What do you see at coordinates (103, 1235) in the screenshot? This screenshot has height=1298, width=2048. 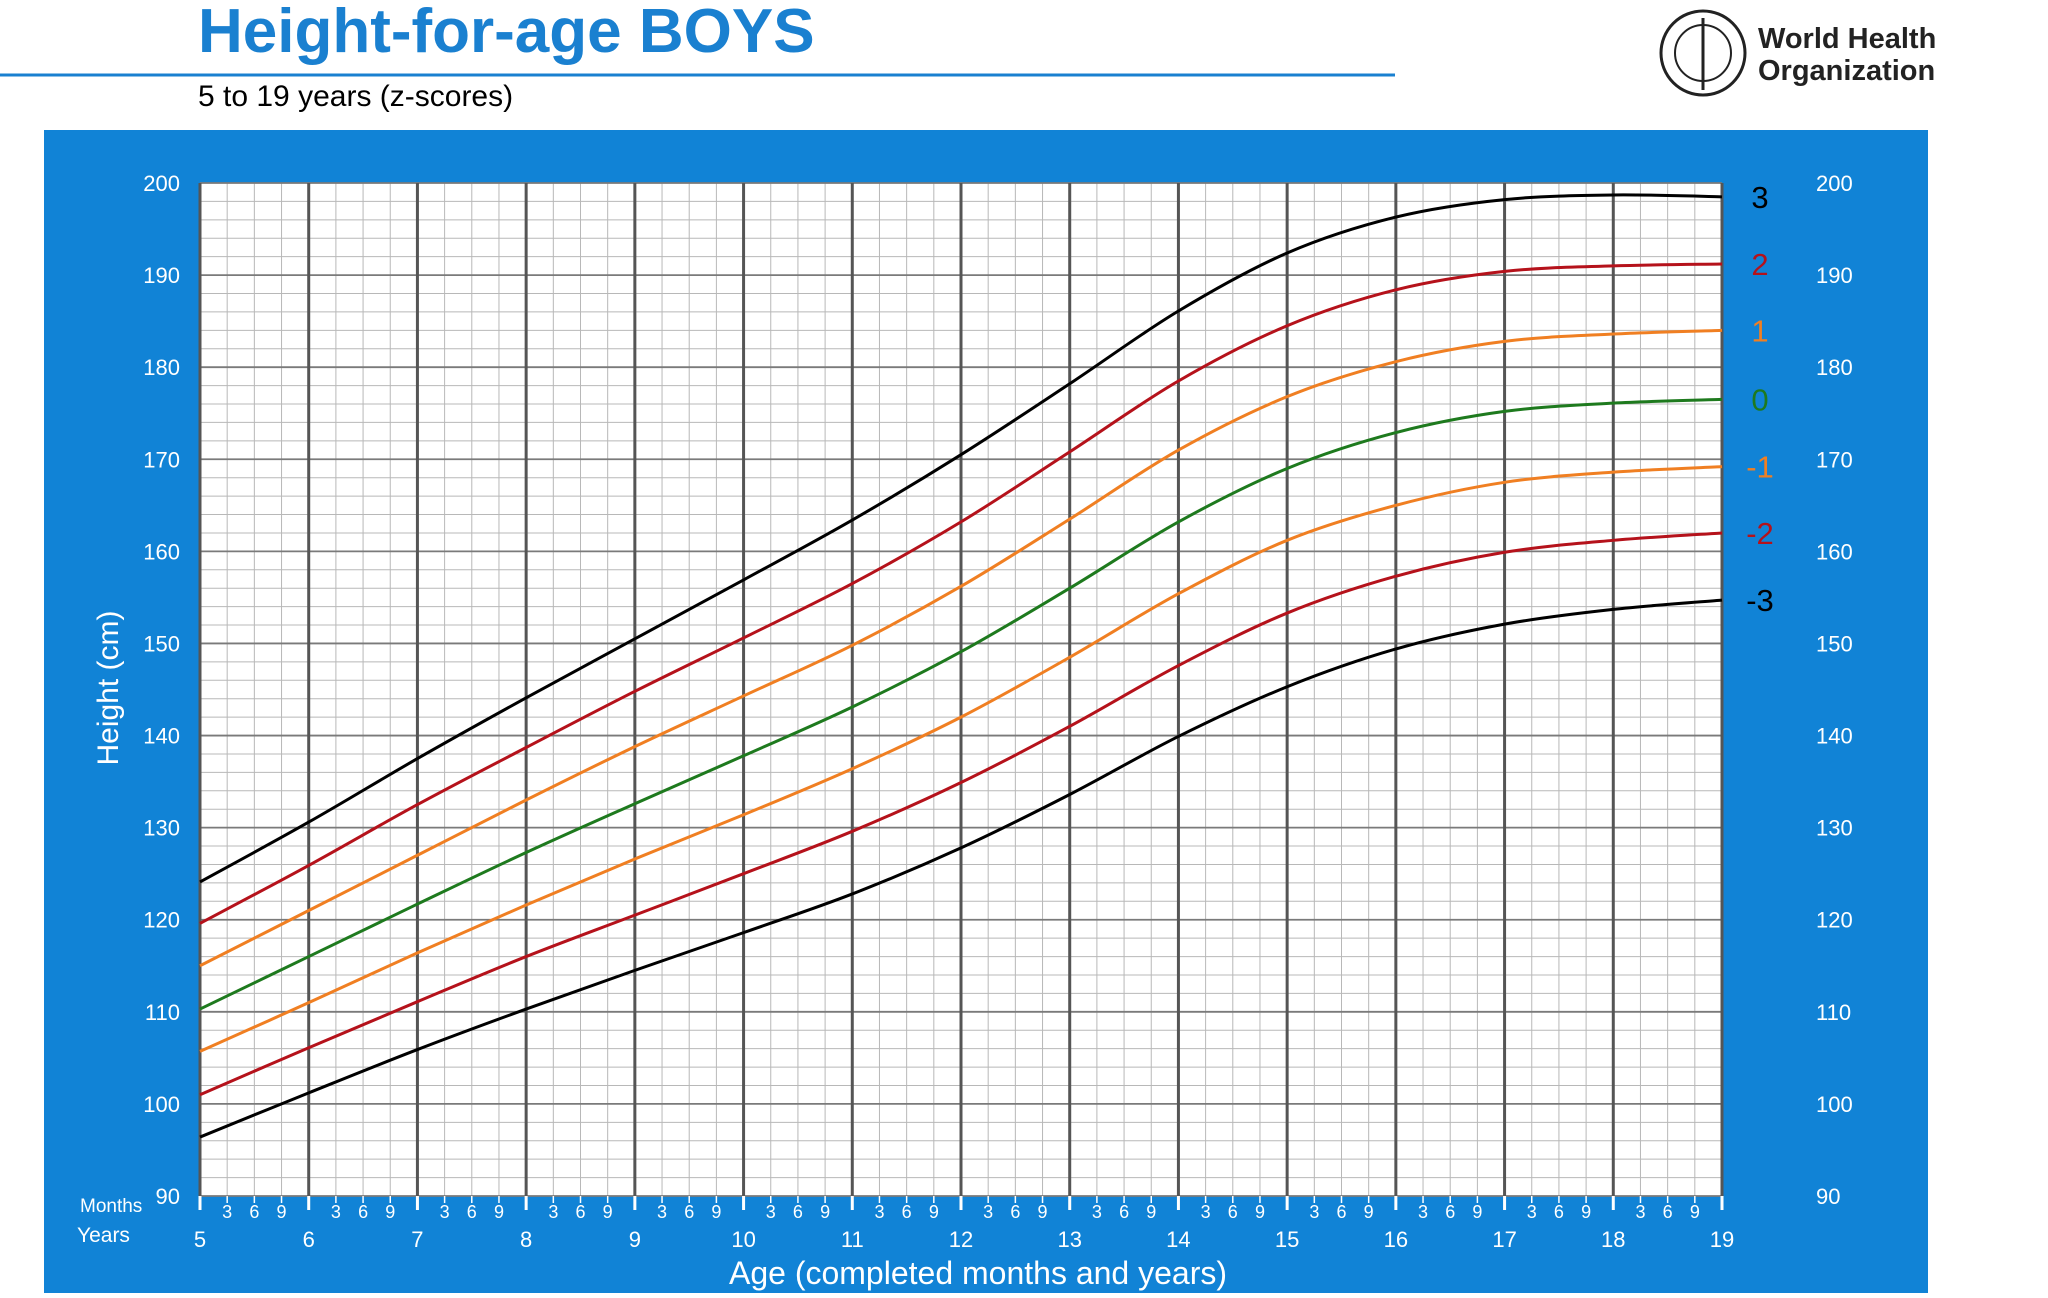 I see `years-label: Years` at bounding box center [103, 1235].